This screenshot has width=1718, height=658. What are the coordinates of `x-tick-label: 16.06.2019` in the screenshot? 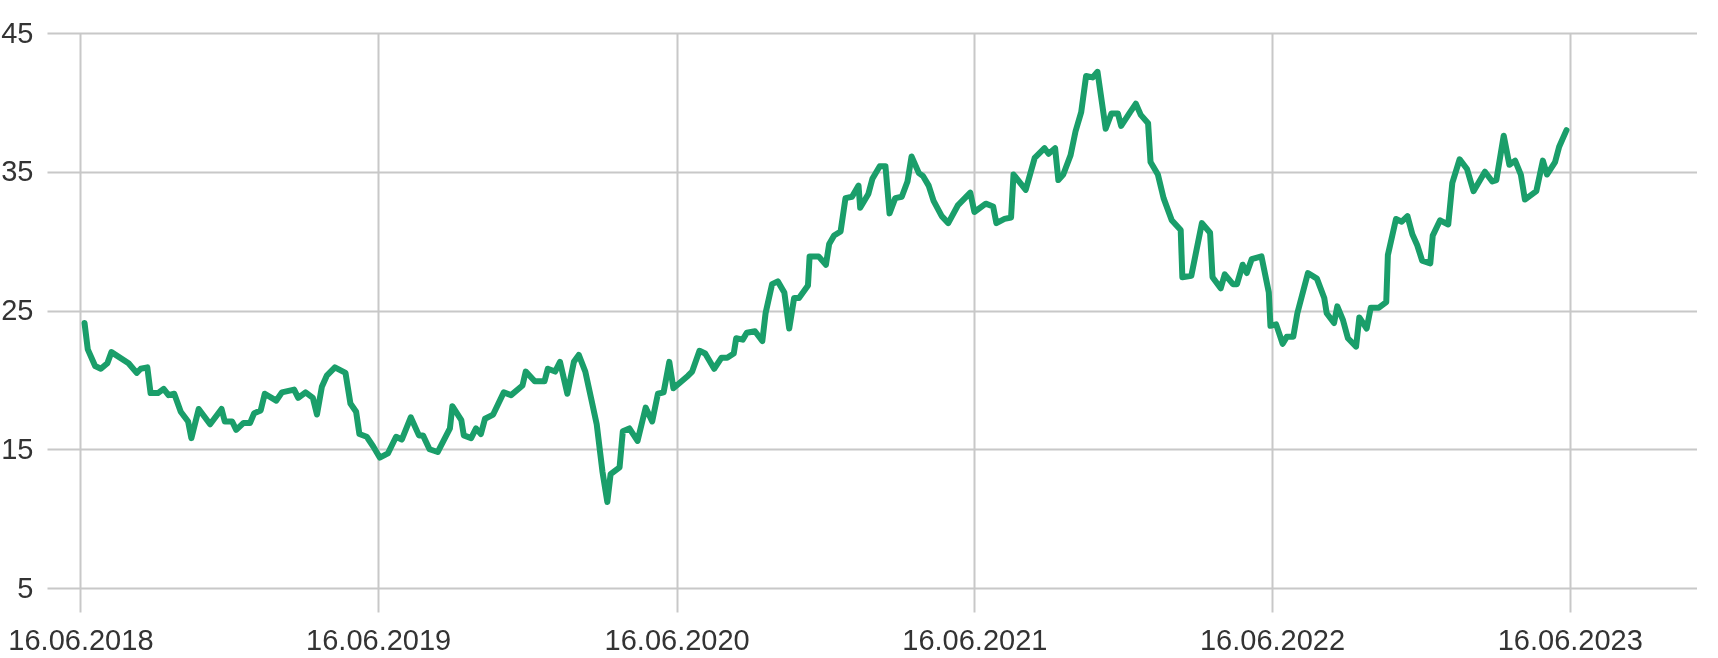 It's located at (379, 639).